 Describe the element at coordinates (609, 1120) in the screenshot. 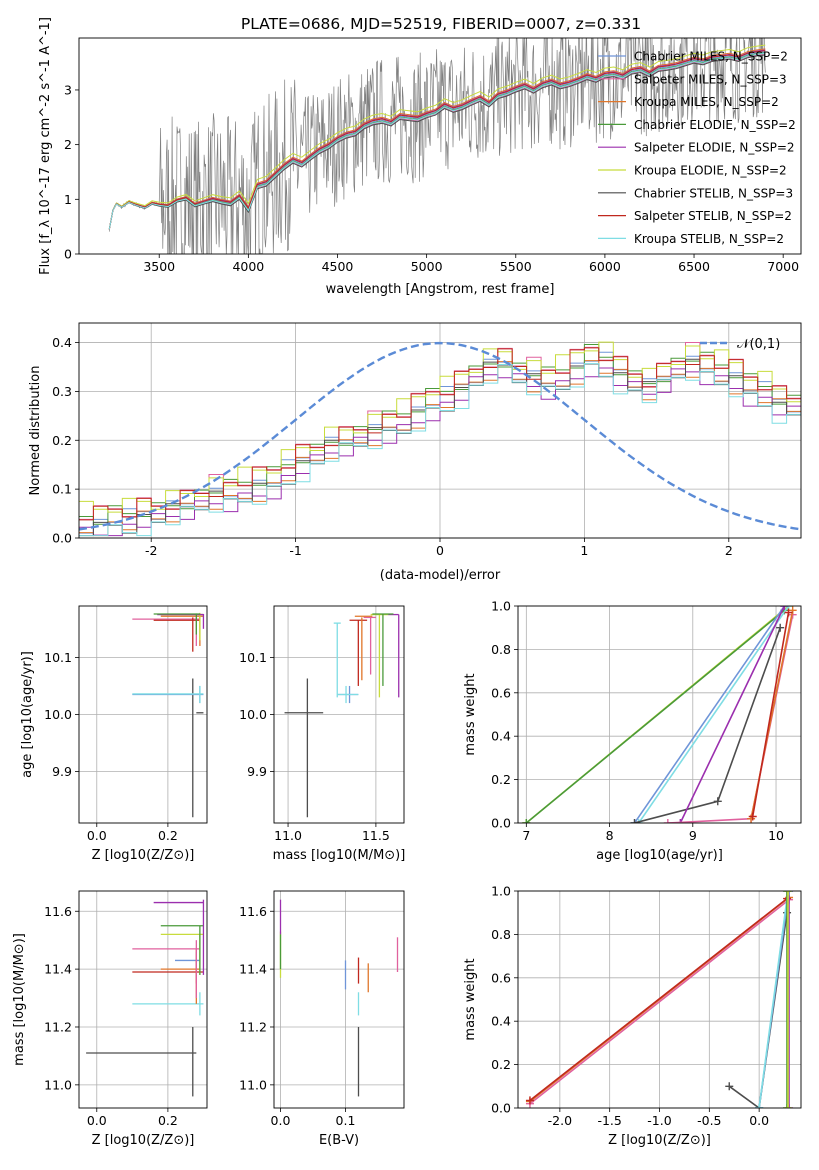

I see `x-tick-label: -1.5` at that location.